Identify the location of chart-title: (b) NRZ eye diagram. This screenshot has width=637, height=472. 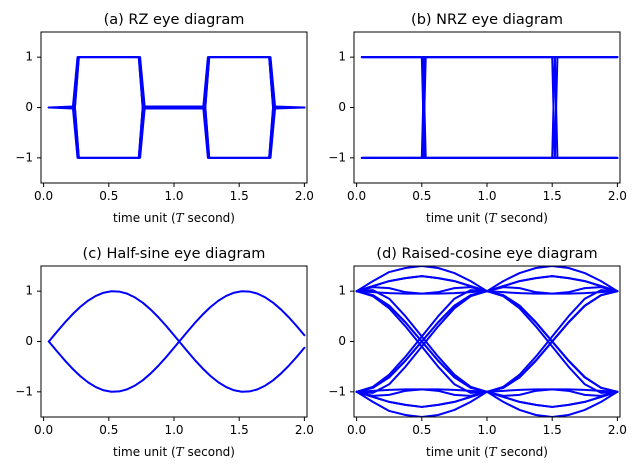
(487, 20).